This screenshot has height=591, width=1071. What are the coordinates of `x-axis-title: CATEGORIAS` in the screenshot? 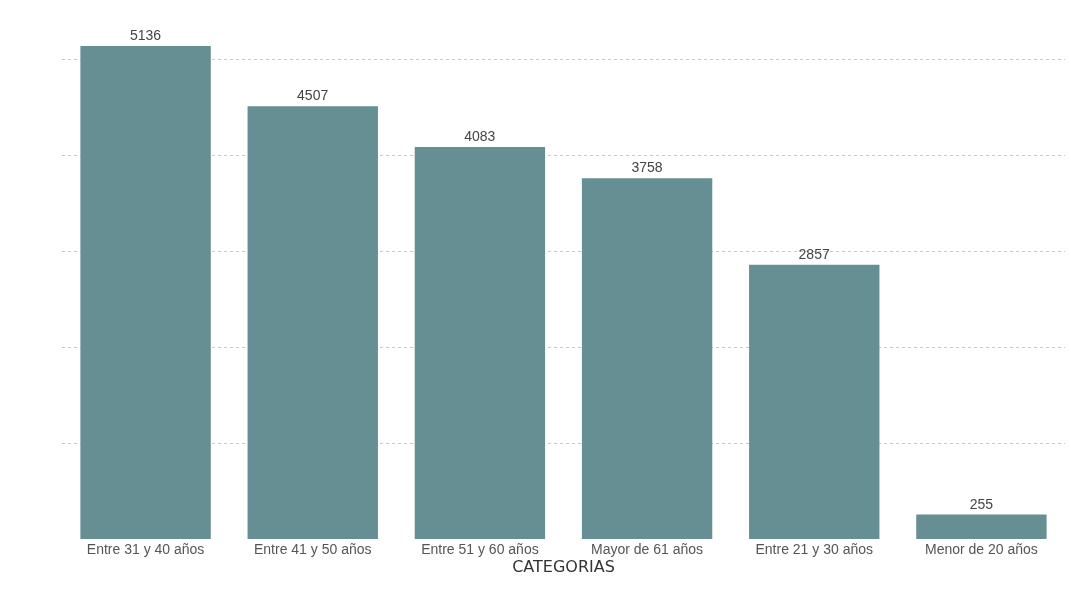 It's located at (563, 566).